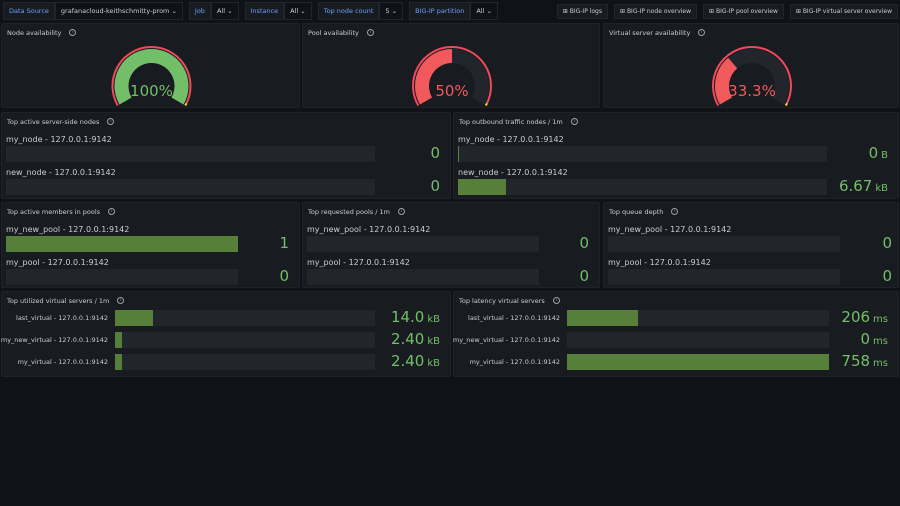  I want to click on panel-header: Top requested pools / 1m i, so click(356, 212).